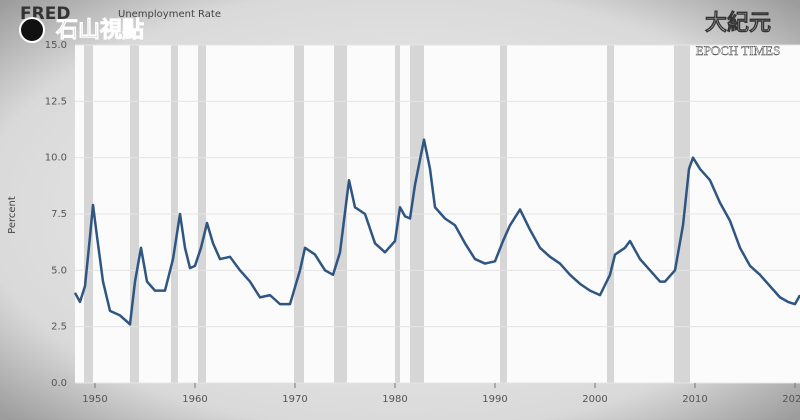 The image size is (800, 420). I want to click on x-tick-label: 2020, so click(791, 399).